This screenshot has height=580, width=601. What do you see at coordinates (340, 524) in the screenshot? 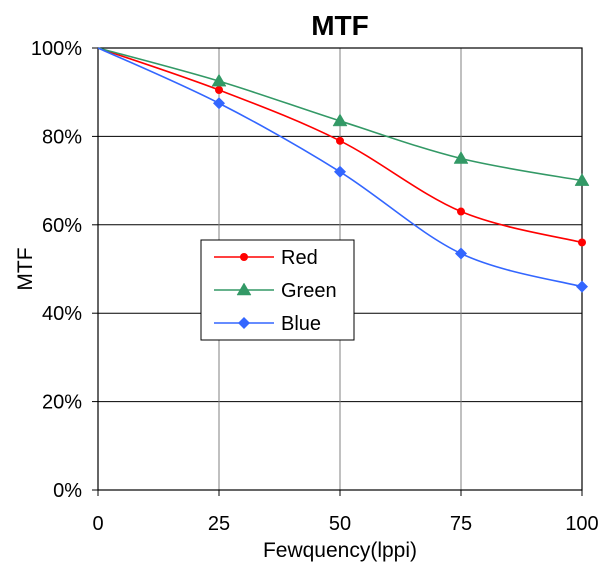
I see `x-tick-label: 50` at bounding box center [340, 524].